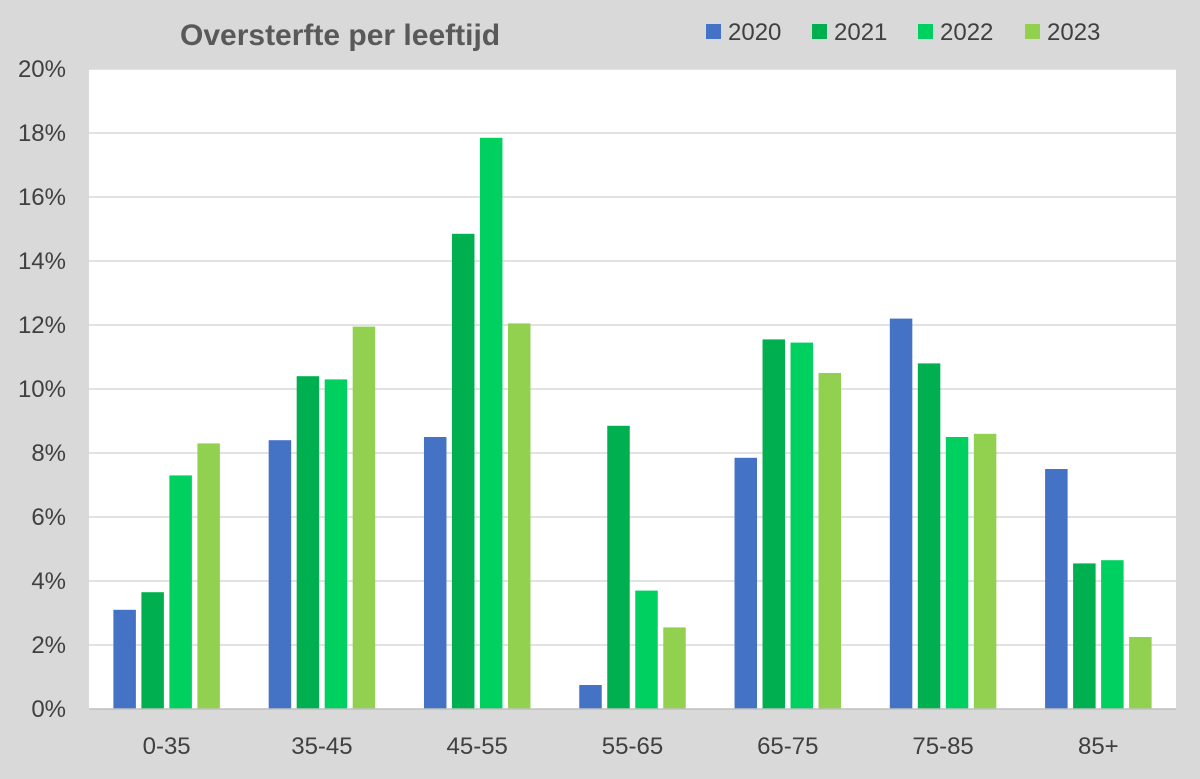  Describe the element at coordinates (1140, 673) in the screenshot. I see `bar-2023-85+` at that location.